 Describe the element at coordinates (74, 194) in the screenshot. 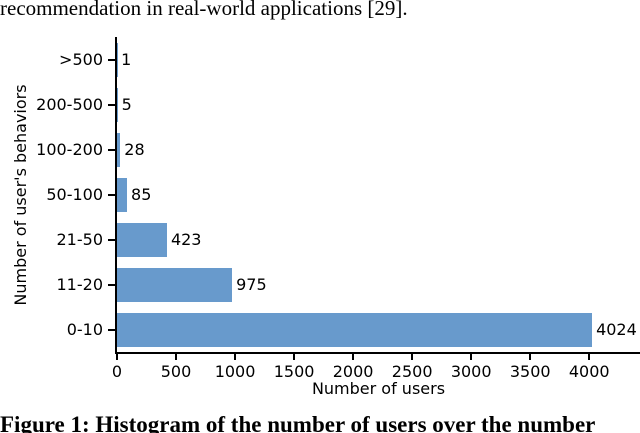

I see `y-tick-label: 50-100` at that location.